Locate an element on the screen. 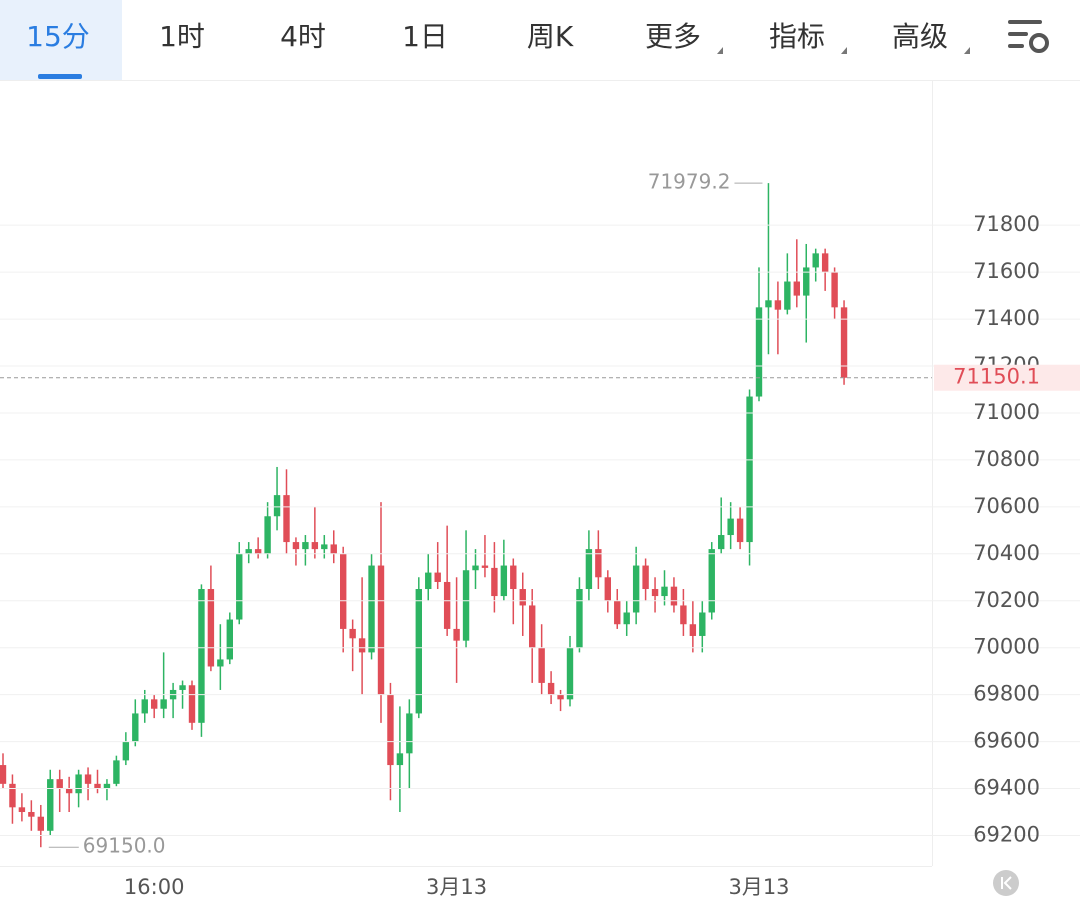 The width and height of the screenshot is (1080, 910). y-tick-label: 70800 is located at coordinates (1006, 459).